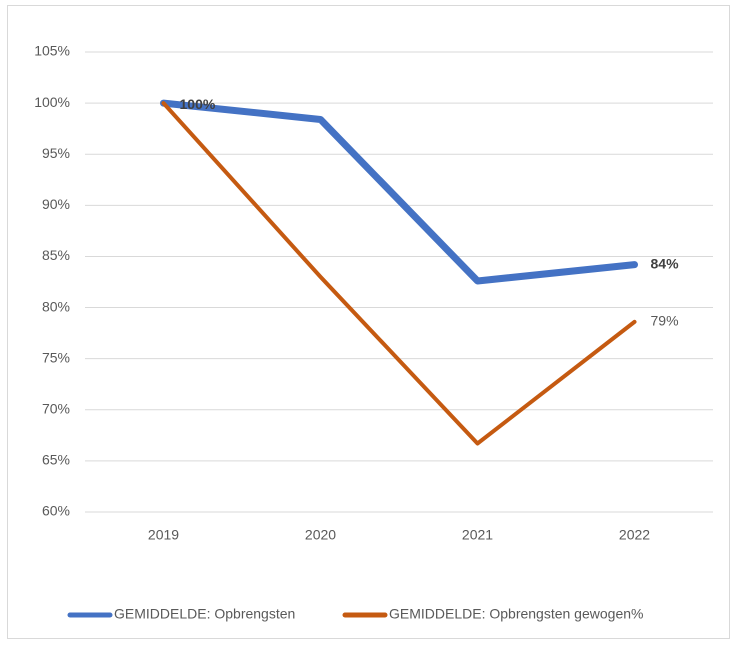 This screenshot has height=645, width=731. Describe the element at coordinates (56, 306) in the screenshot. I see `y-tick-label: 80%` at that location.